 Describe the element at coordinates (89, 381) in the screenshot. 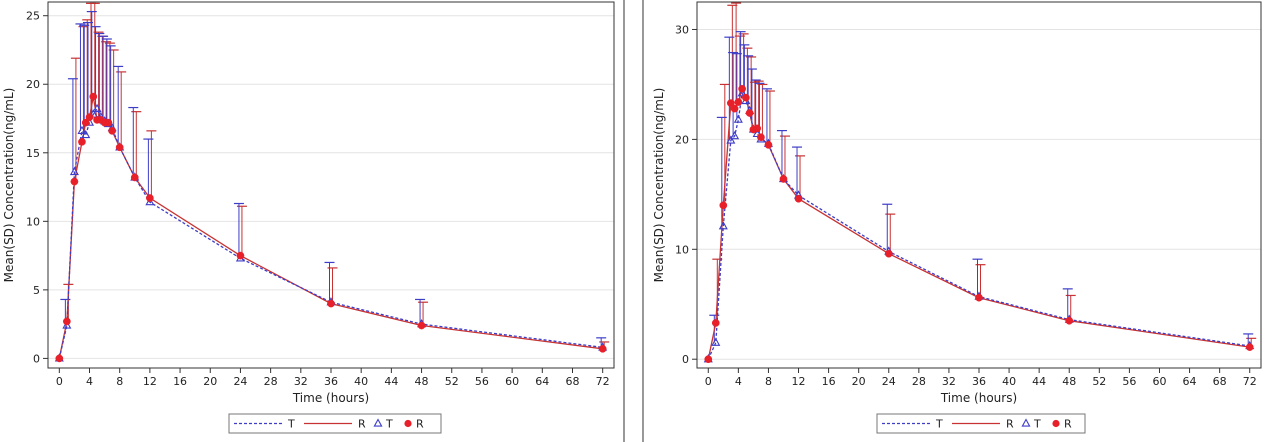

I see `x-tick-label: 4` at that location.